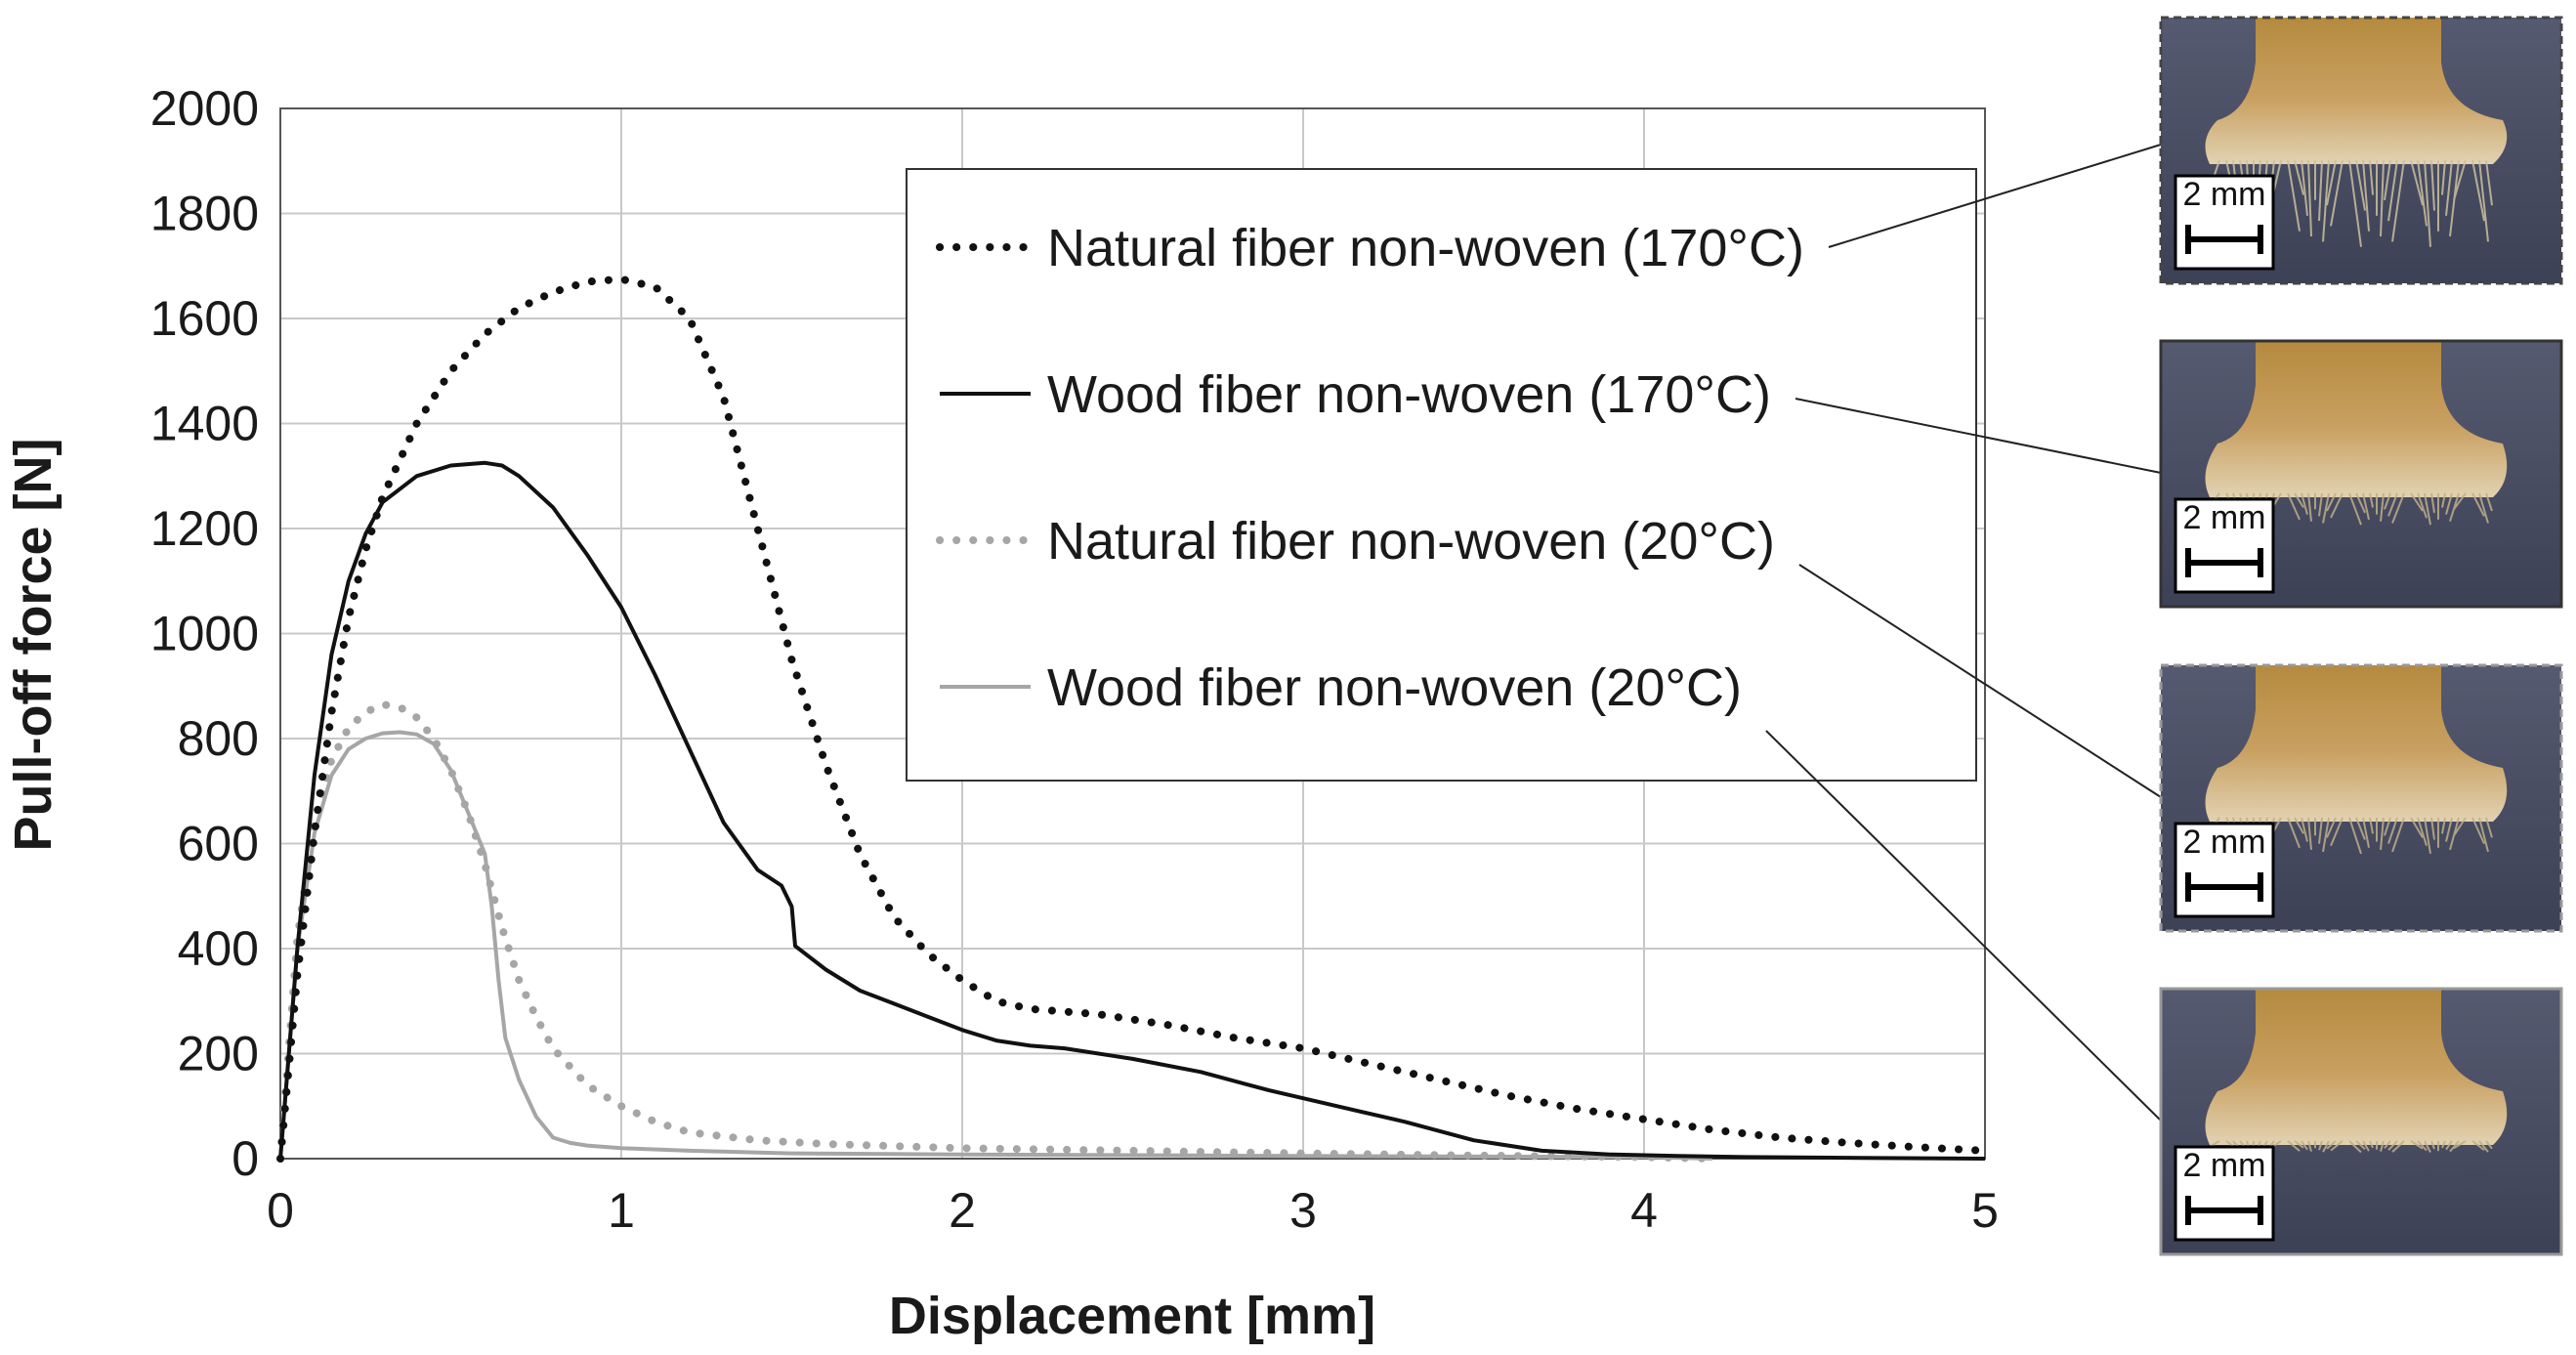  Describe the element at coordinates (1644, 1210) in the screenshot. I see `x-tick-label: 4` at that location.